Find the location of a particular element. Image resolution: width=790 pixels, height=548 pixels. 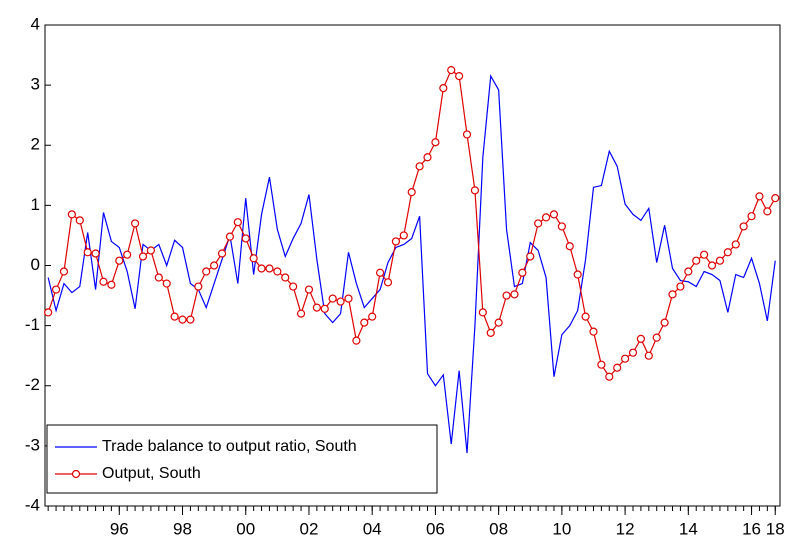

y-tick-label: 3 is located at coordinates (35, 84).